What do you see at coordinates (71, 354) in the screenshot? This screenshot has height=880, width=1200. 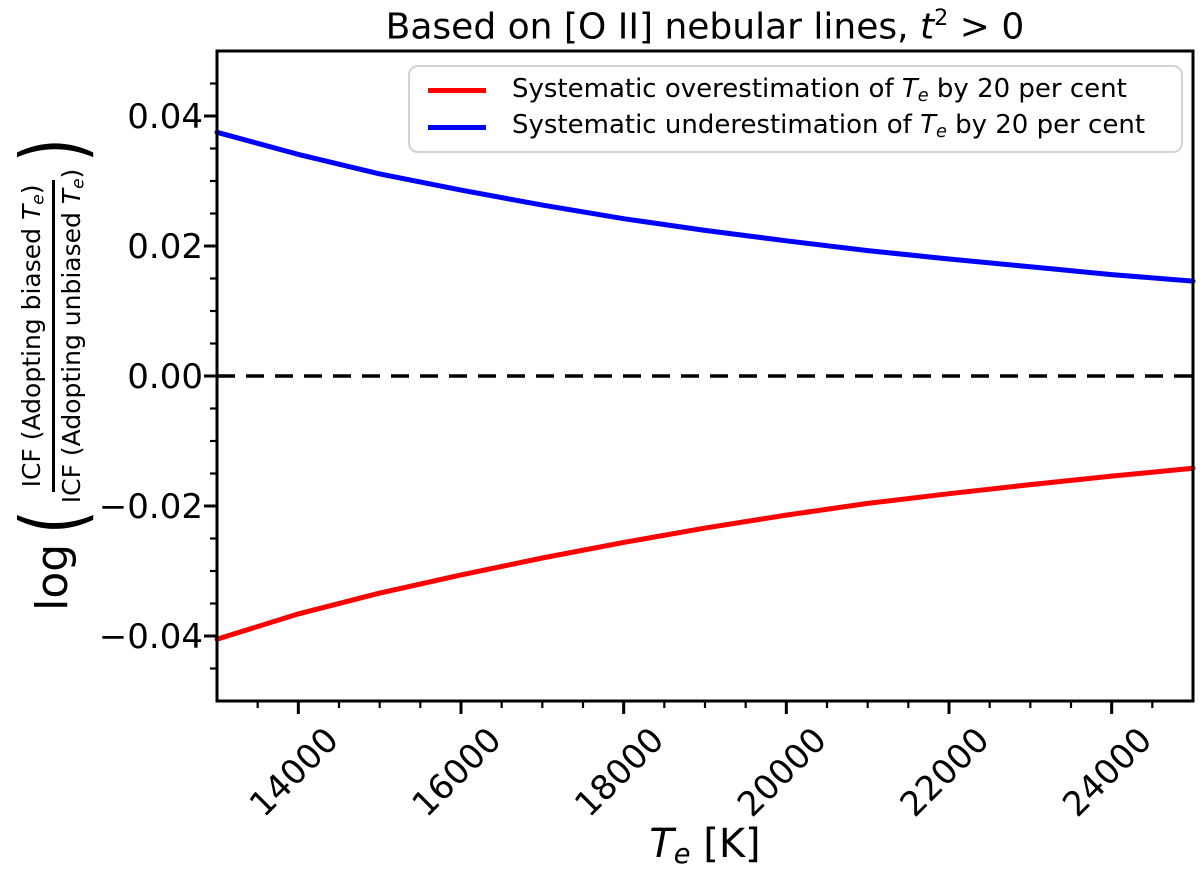 I see `text-run: ICF (Adopting unbiased` at bounding box center [71, 354].